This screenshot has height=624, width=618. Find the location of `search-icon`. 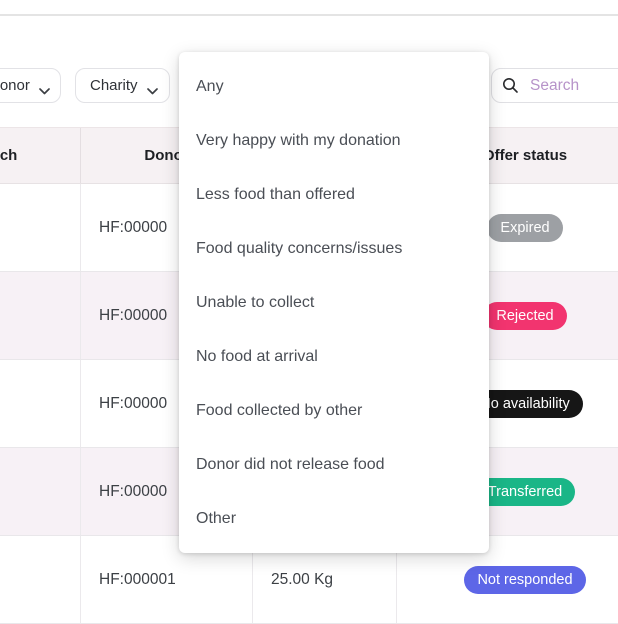

search-icon is located at coordinates (510, 85).